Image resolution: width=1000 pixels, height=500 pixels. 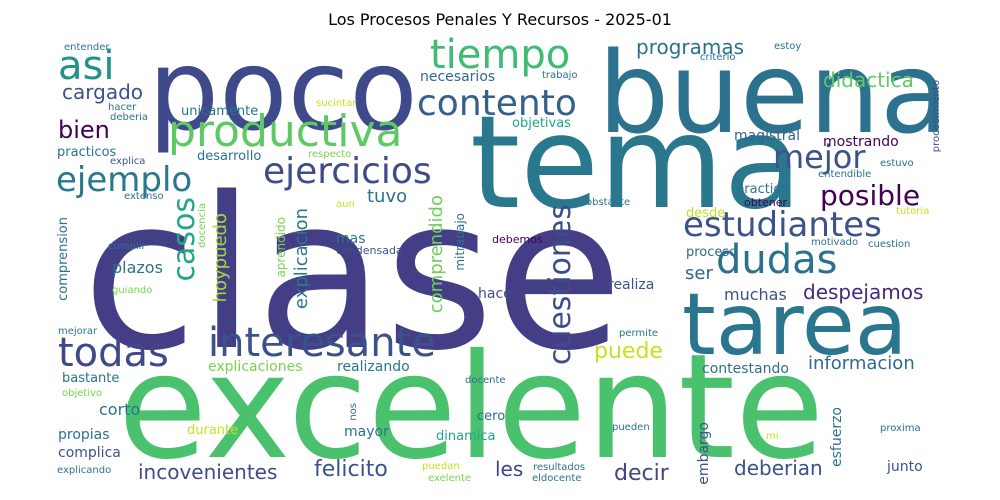 I want to click on cloud-word-exelente: exelente, so click(x=450, y=478).